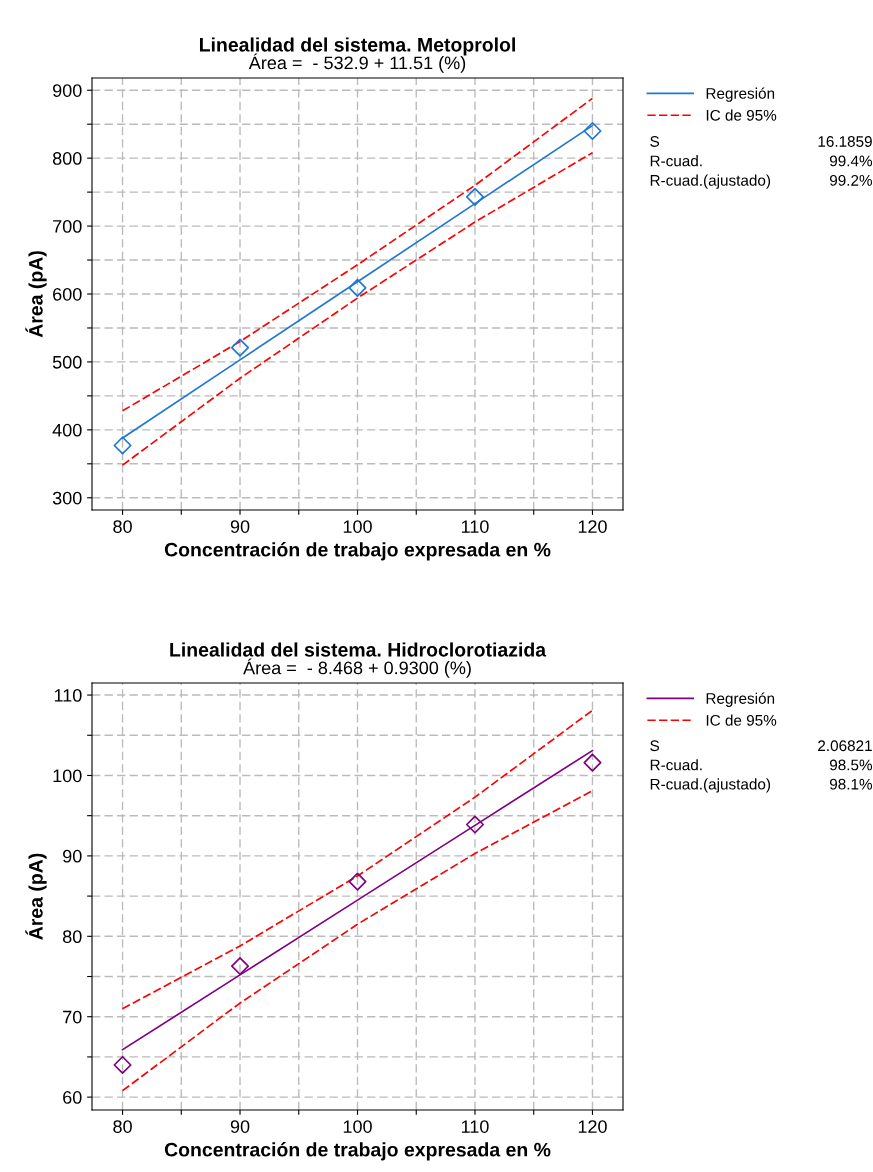  Describe the element at coordinates (67, 430) in the screenshot. I see `y-tick-label: 400` at that location.